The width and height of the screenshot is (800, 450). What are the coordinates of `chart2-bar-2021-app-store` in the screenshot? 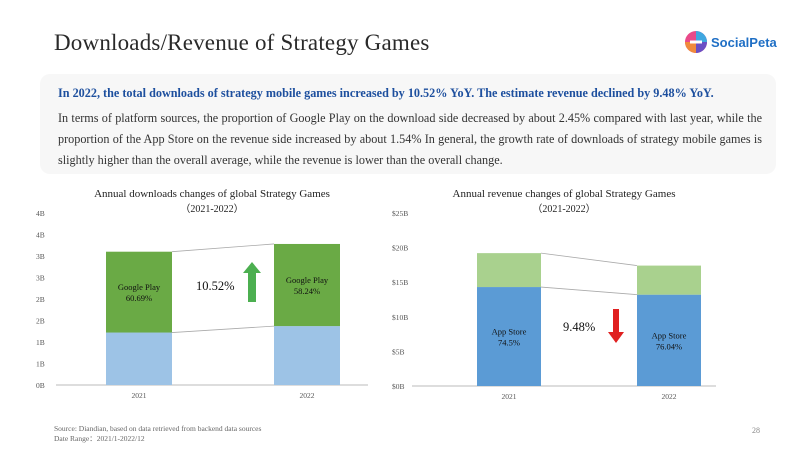 It's located at (509, 336).